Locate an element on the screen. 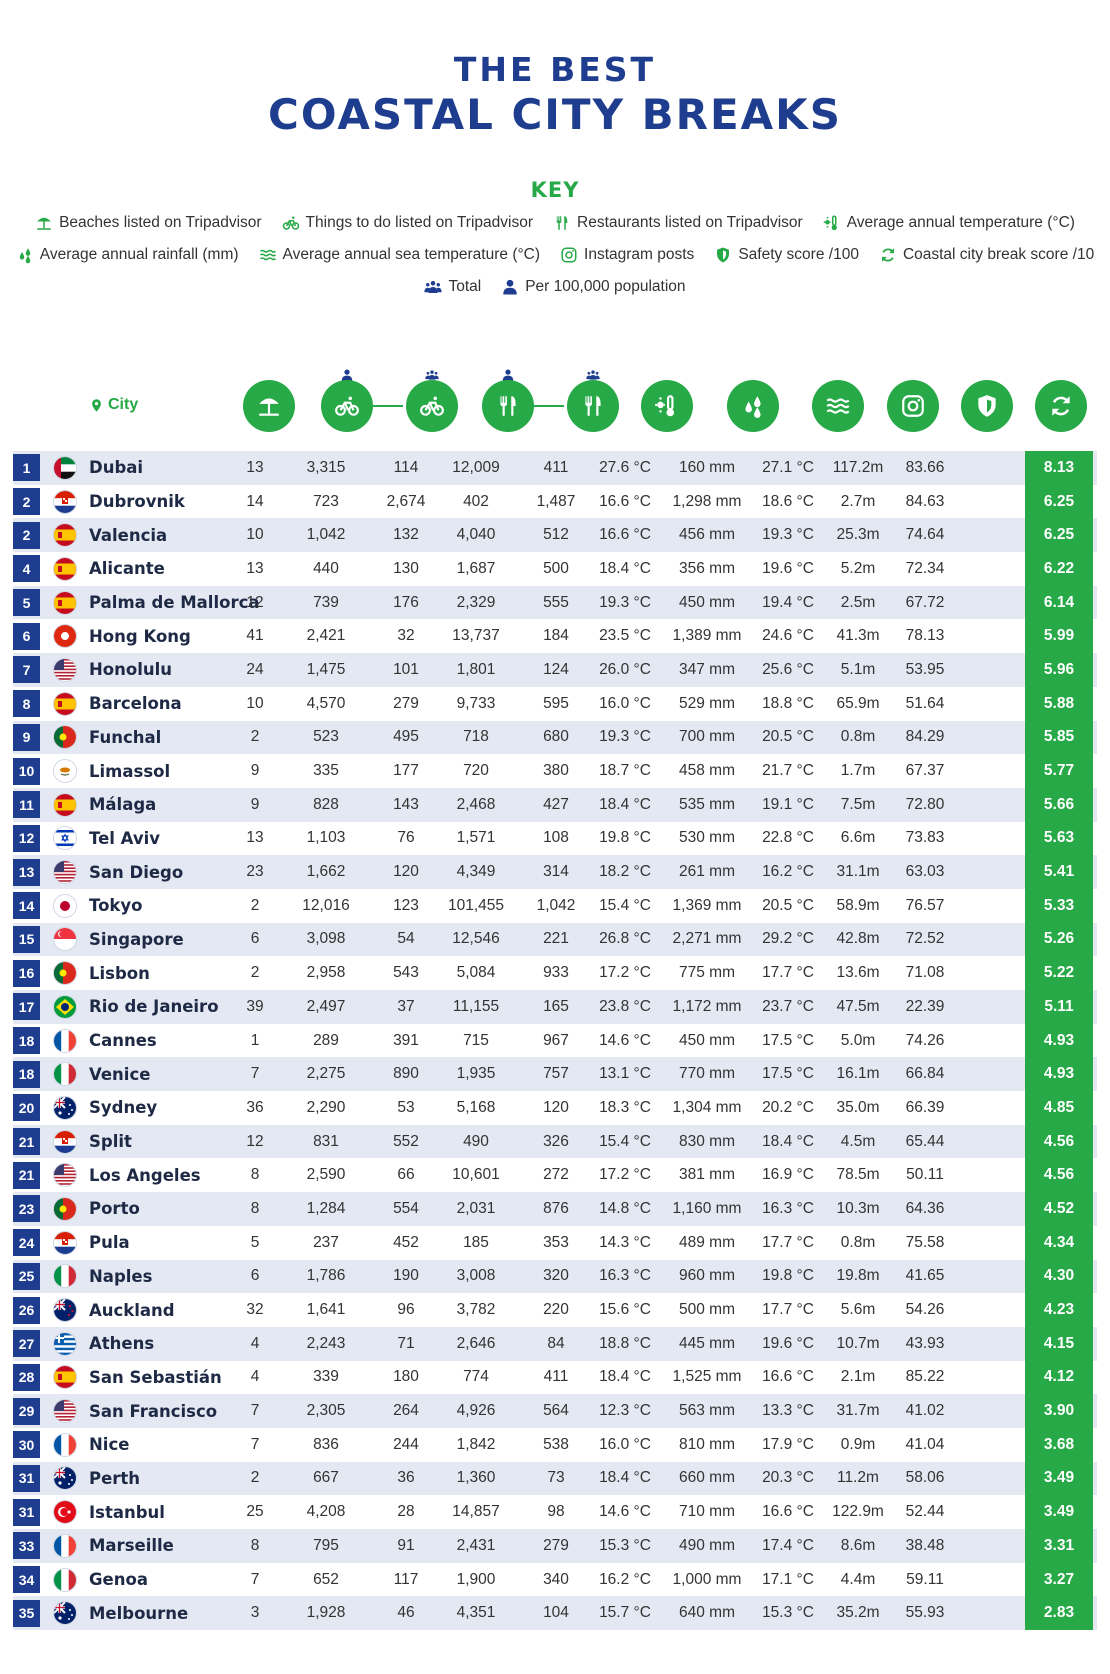  safety-score-cell: 41.02 is located at coordinates (925, 1411).